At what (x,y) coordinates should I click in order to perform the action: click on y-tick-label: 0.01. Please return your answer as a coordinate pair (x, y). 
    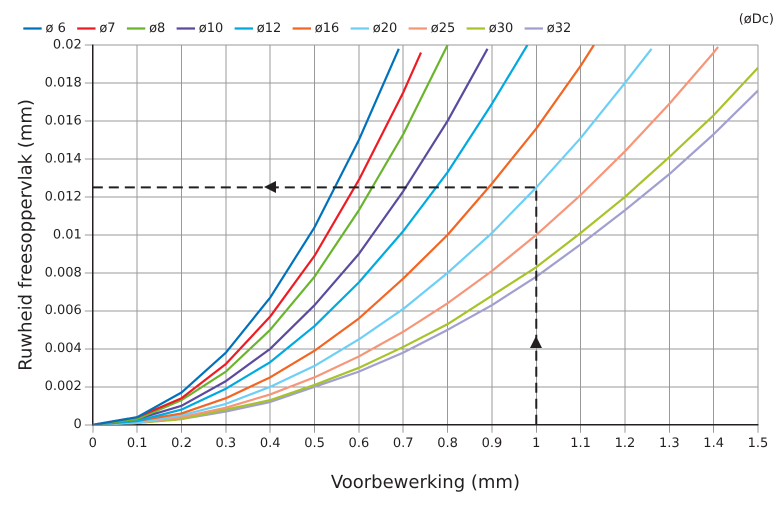
    Looking at the image, I should click on (67, 234).